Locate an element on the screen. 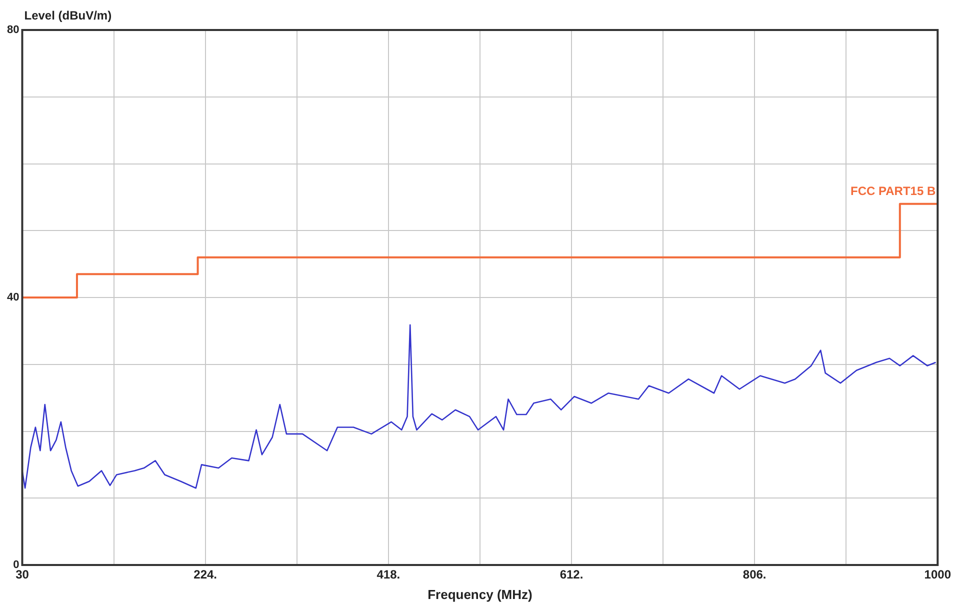 The image size is (954, 605). x-tick-label: 806. is located at coordinates (754, 575).